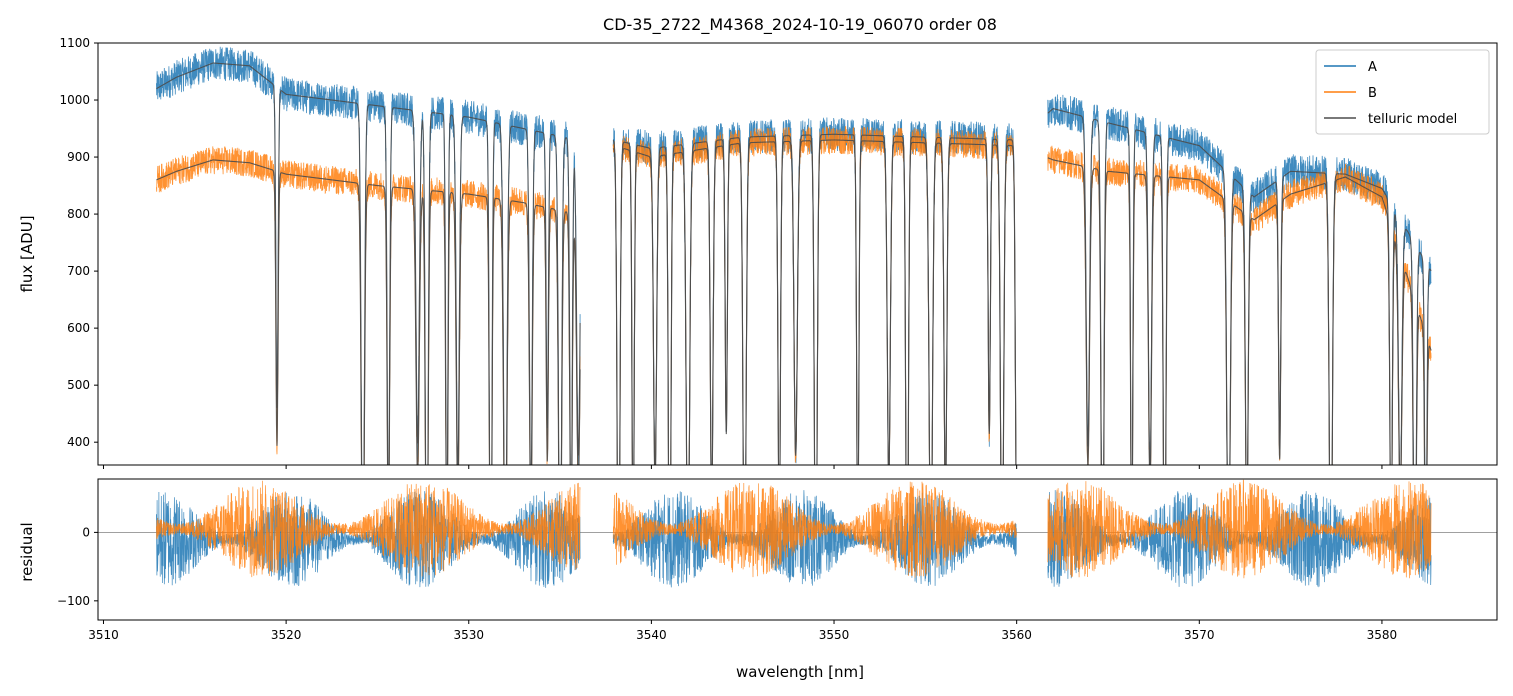 The height and width of the screenshot is (696, 1513). Describe the element at coordinates (78, 328) in the screenshot. I see `flux-y-tick-label: 600` at that location.